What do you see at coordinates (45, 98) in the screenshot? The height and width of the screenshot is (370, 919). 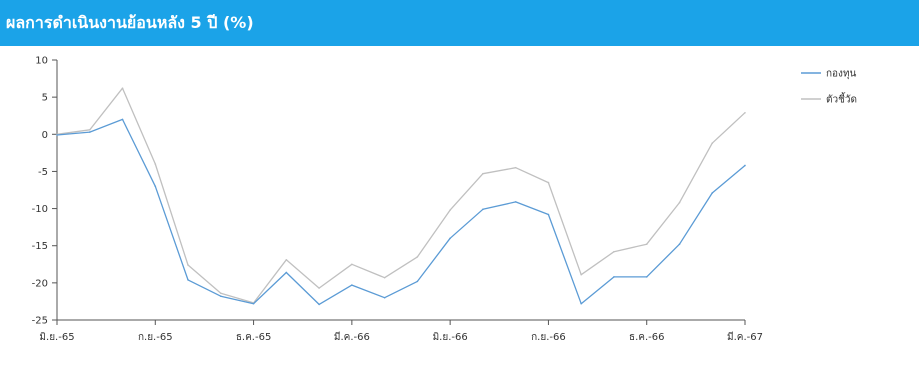 I see `y-tick-label: 5` at bounding box center [45, 98].